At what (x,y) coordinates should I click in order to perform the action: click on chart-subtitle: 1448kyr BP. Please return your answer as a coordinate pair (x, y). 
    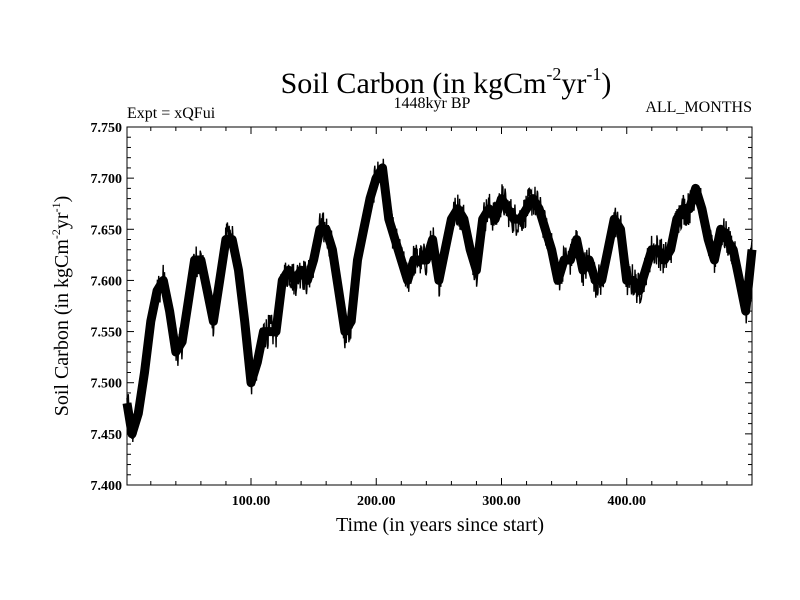
    Looking at the image, I should click on (432, 103).